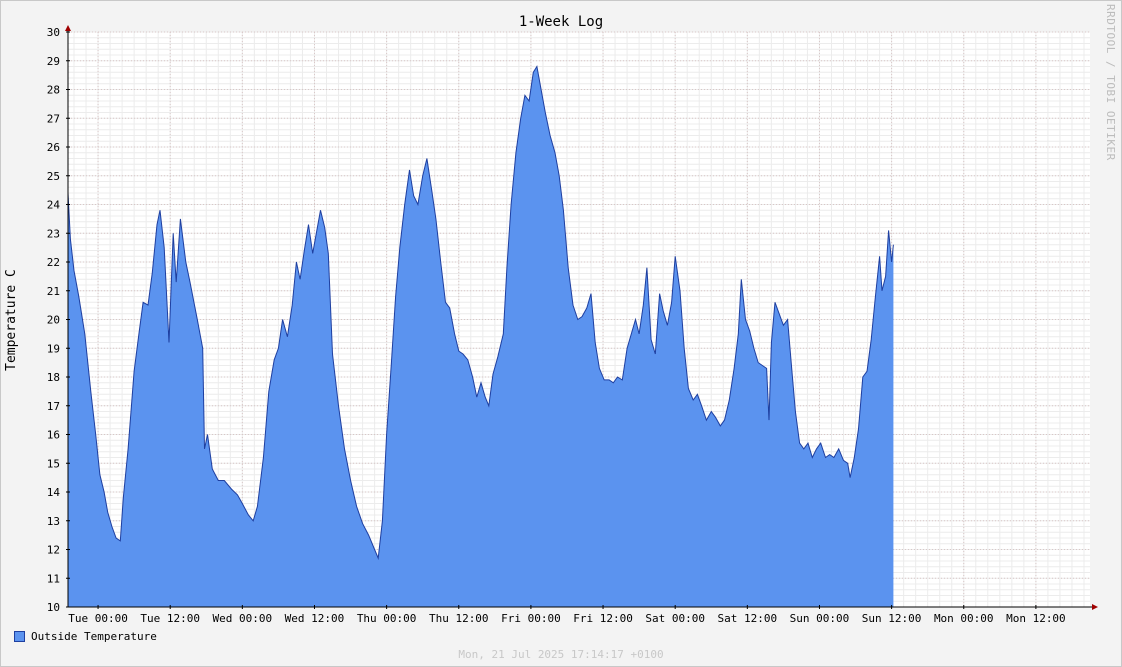 Image resolution: width=1122 pixels, height=667 pixels. What do you see at coordinates (531, 618) in the screenshot?
I see `x-tick-label: Fri 00:00` at bounding box center [531, 618].